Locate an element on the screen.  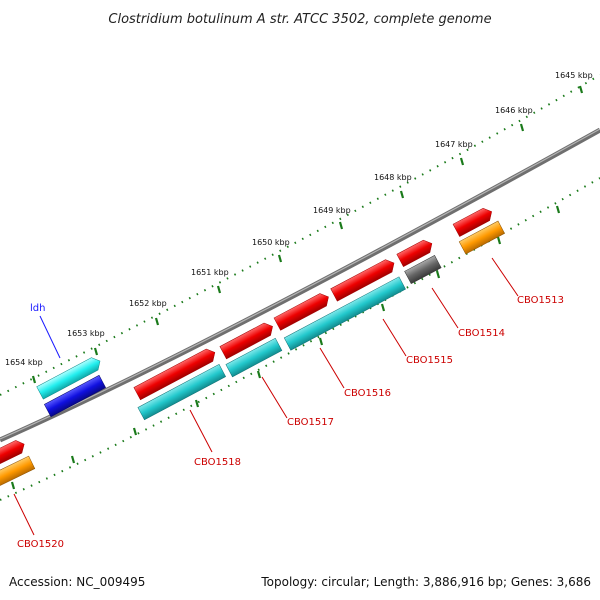
tick-label-1652: 1652 kbp is located at coordinates (148, 303).